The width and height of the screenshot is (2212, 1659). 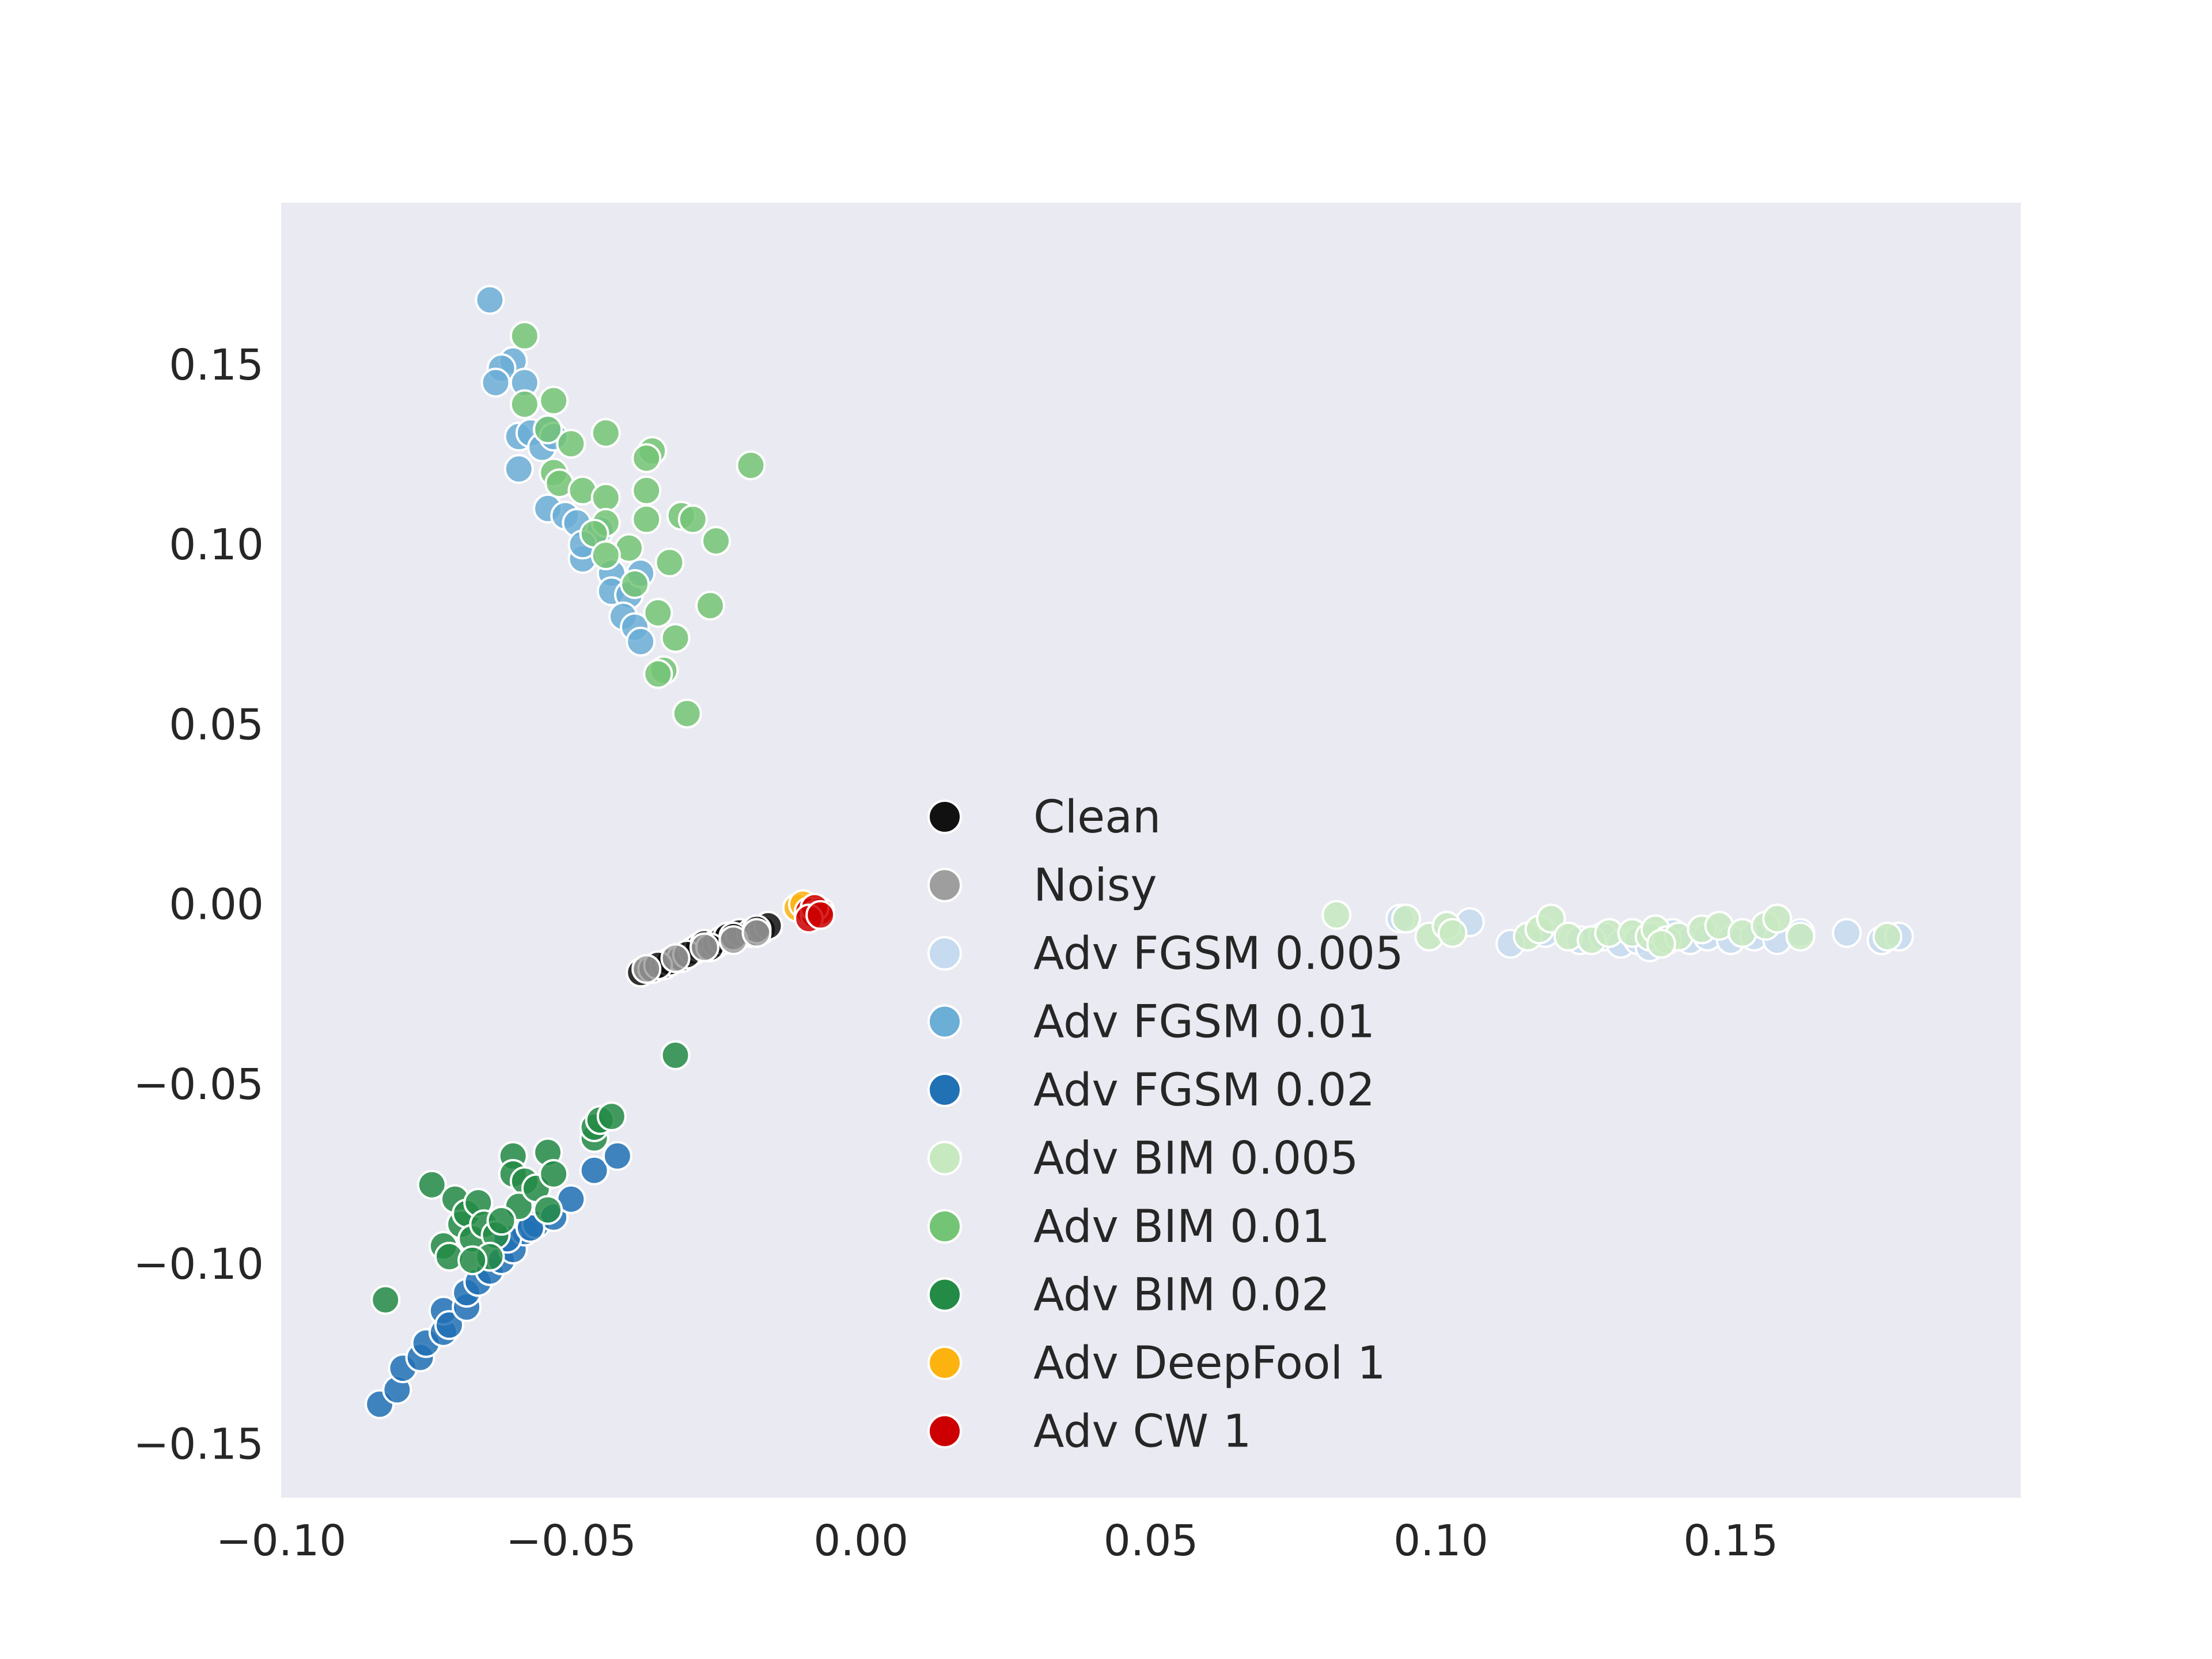 I want to click on x-tick-label: −0.05, so click(x=571, y=1541).